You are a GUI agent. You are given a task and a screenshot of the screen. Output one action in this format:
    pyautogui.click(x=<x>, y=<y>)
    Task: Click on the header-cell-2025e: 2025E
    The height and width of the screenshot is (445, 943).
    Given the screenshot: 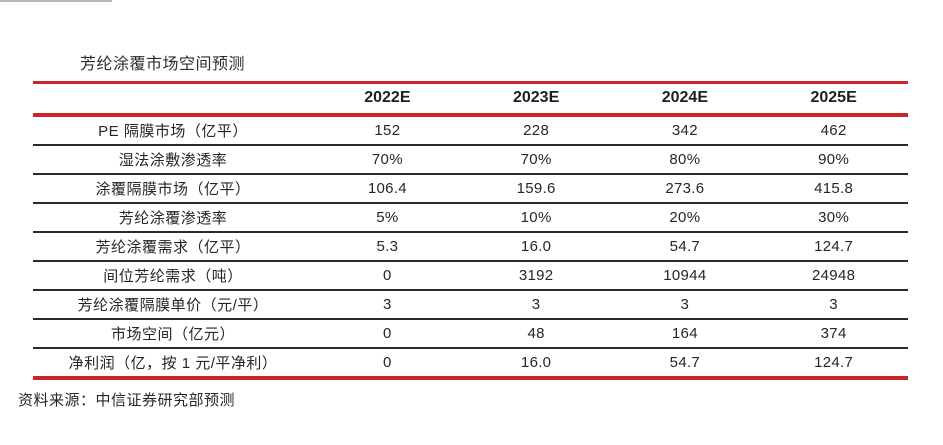 What is the action you would take?
    pyautogui.click(x=833, y=97)
    